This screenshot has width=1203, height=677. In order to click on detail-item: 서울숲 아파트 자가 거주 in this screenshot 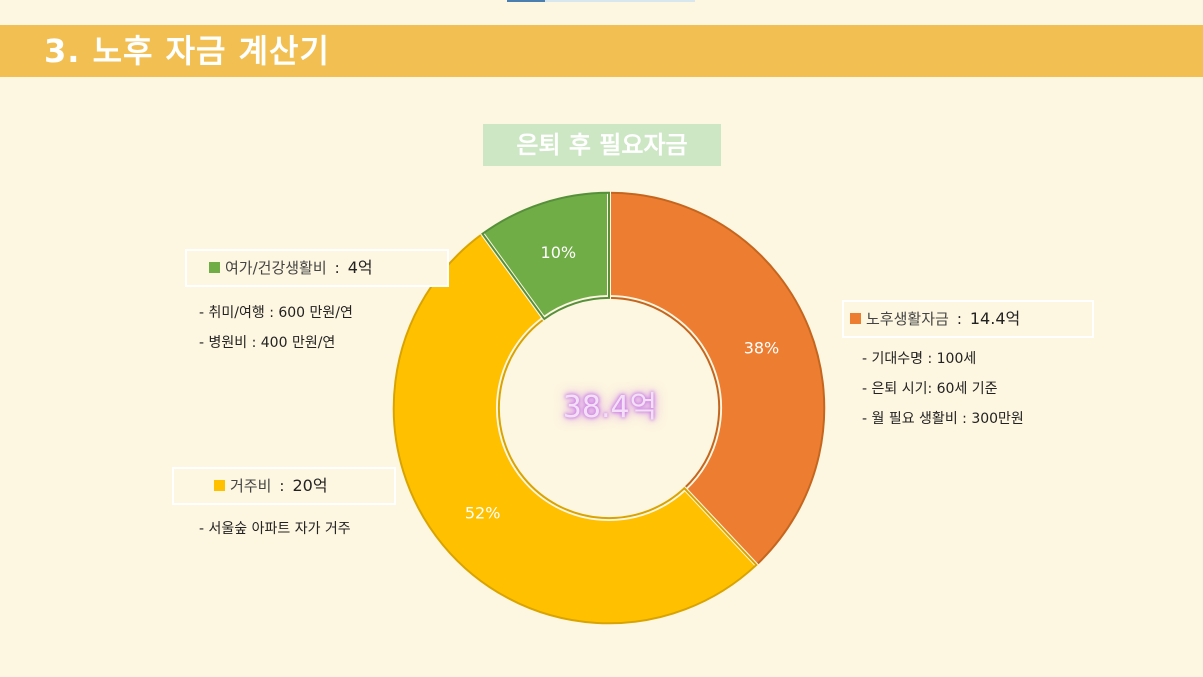, I will do `click(275, 529)`.